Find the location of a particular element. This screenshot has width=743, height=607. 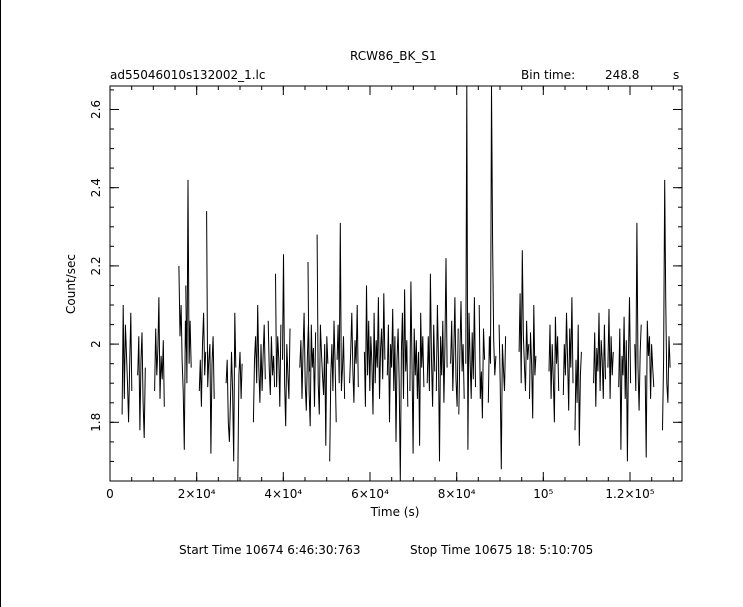

x-tick-label: 1.2×10⁵ is located at coordinates (629, 494).